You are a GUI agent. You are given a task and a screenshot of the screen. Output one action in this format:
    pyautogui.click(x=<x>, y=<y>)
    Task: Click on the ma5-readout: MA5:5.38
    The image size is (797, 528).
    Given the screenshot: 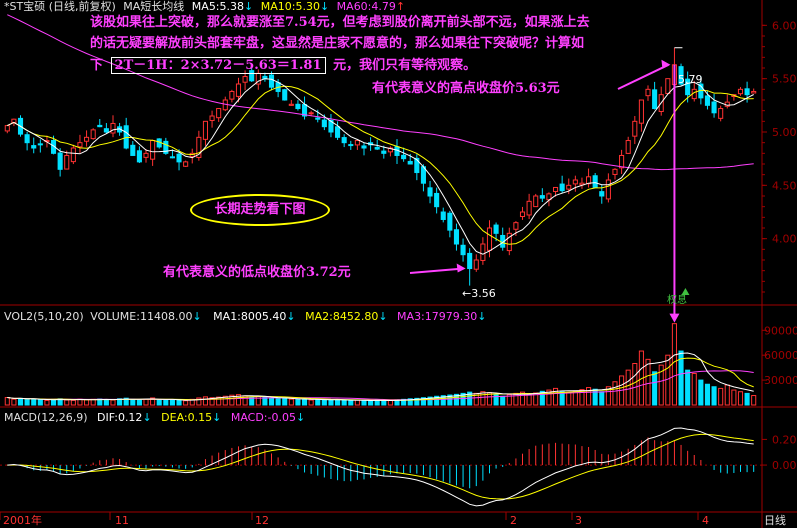 What is the action you would take?
    pyautogui.click(x=218, y=6)
    